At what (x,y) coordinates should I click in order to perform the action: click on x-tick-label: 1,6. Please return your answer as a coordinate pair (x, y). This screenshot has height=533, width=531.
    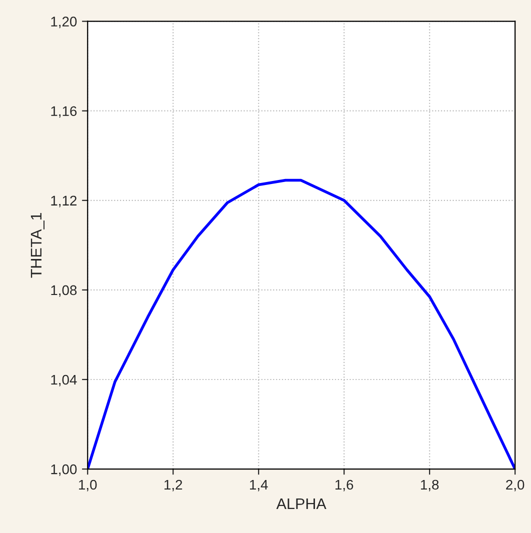
    Looking at the image, I should click on (344, 486).